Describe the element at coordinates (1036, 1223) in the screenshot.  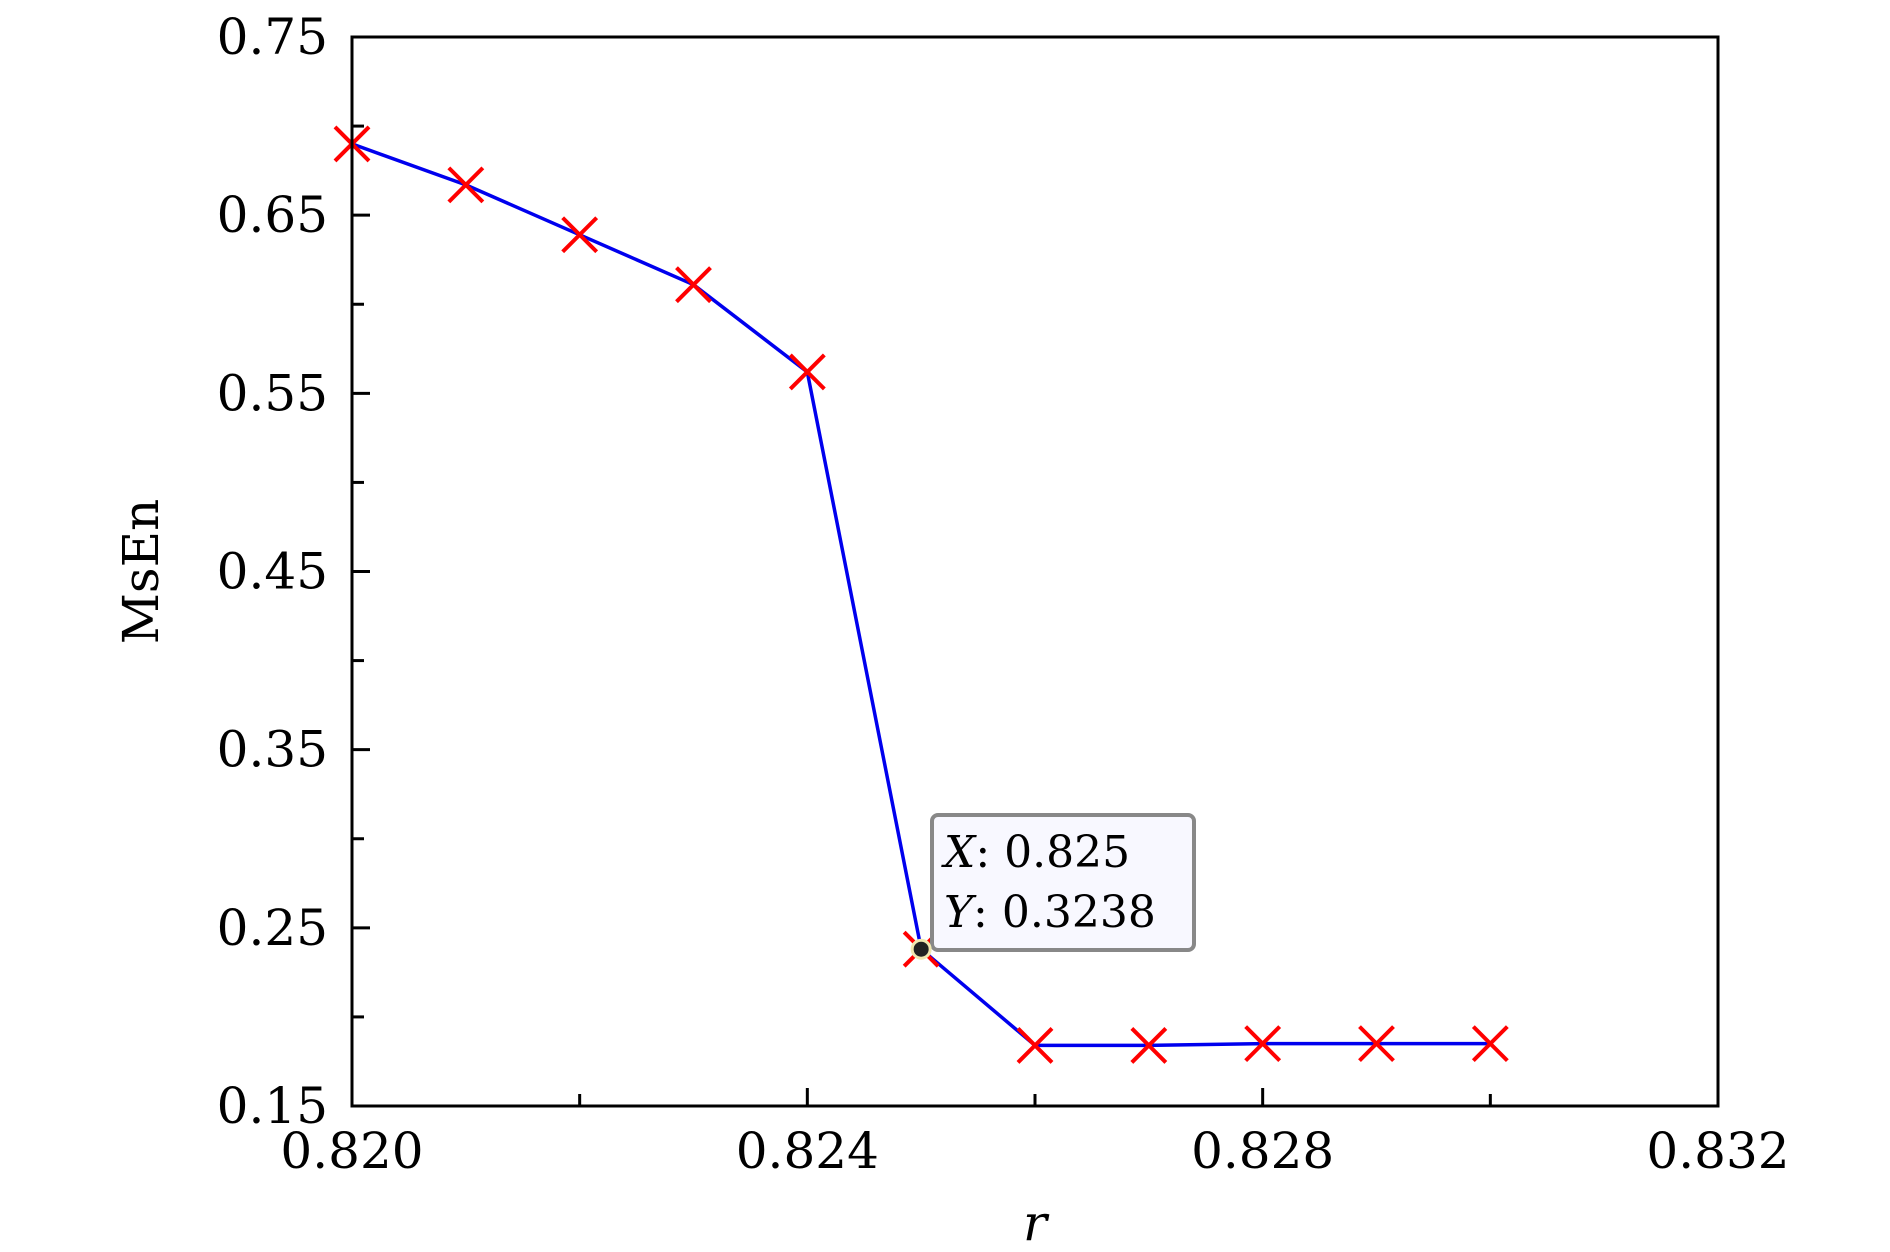
I see `x-axis-title: r` at that location.